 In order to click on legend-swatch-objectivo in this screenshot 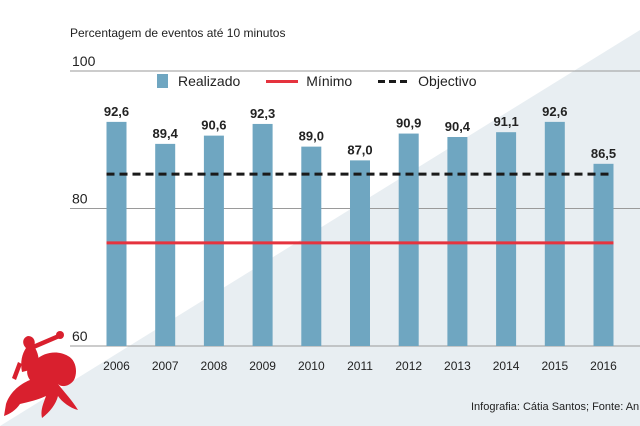, I will do `click(394, 81)`.